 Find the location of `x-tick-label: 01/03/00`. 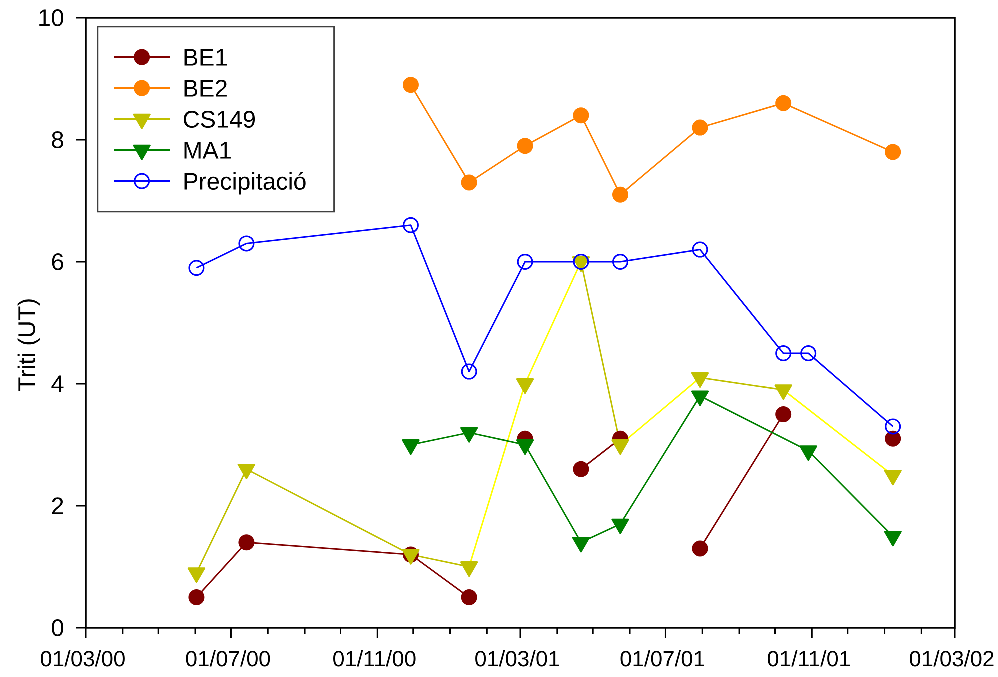

x-tick-label: 01/03/00 is located at coordinates (83, 658).